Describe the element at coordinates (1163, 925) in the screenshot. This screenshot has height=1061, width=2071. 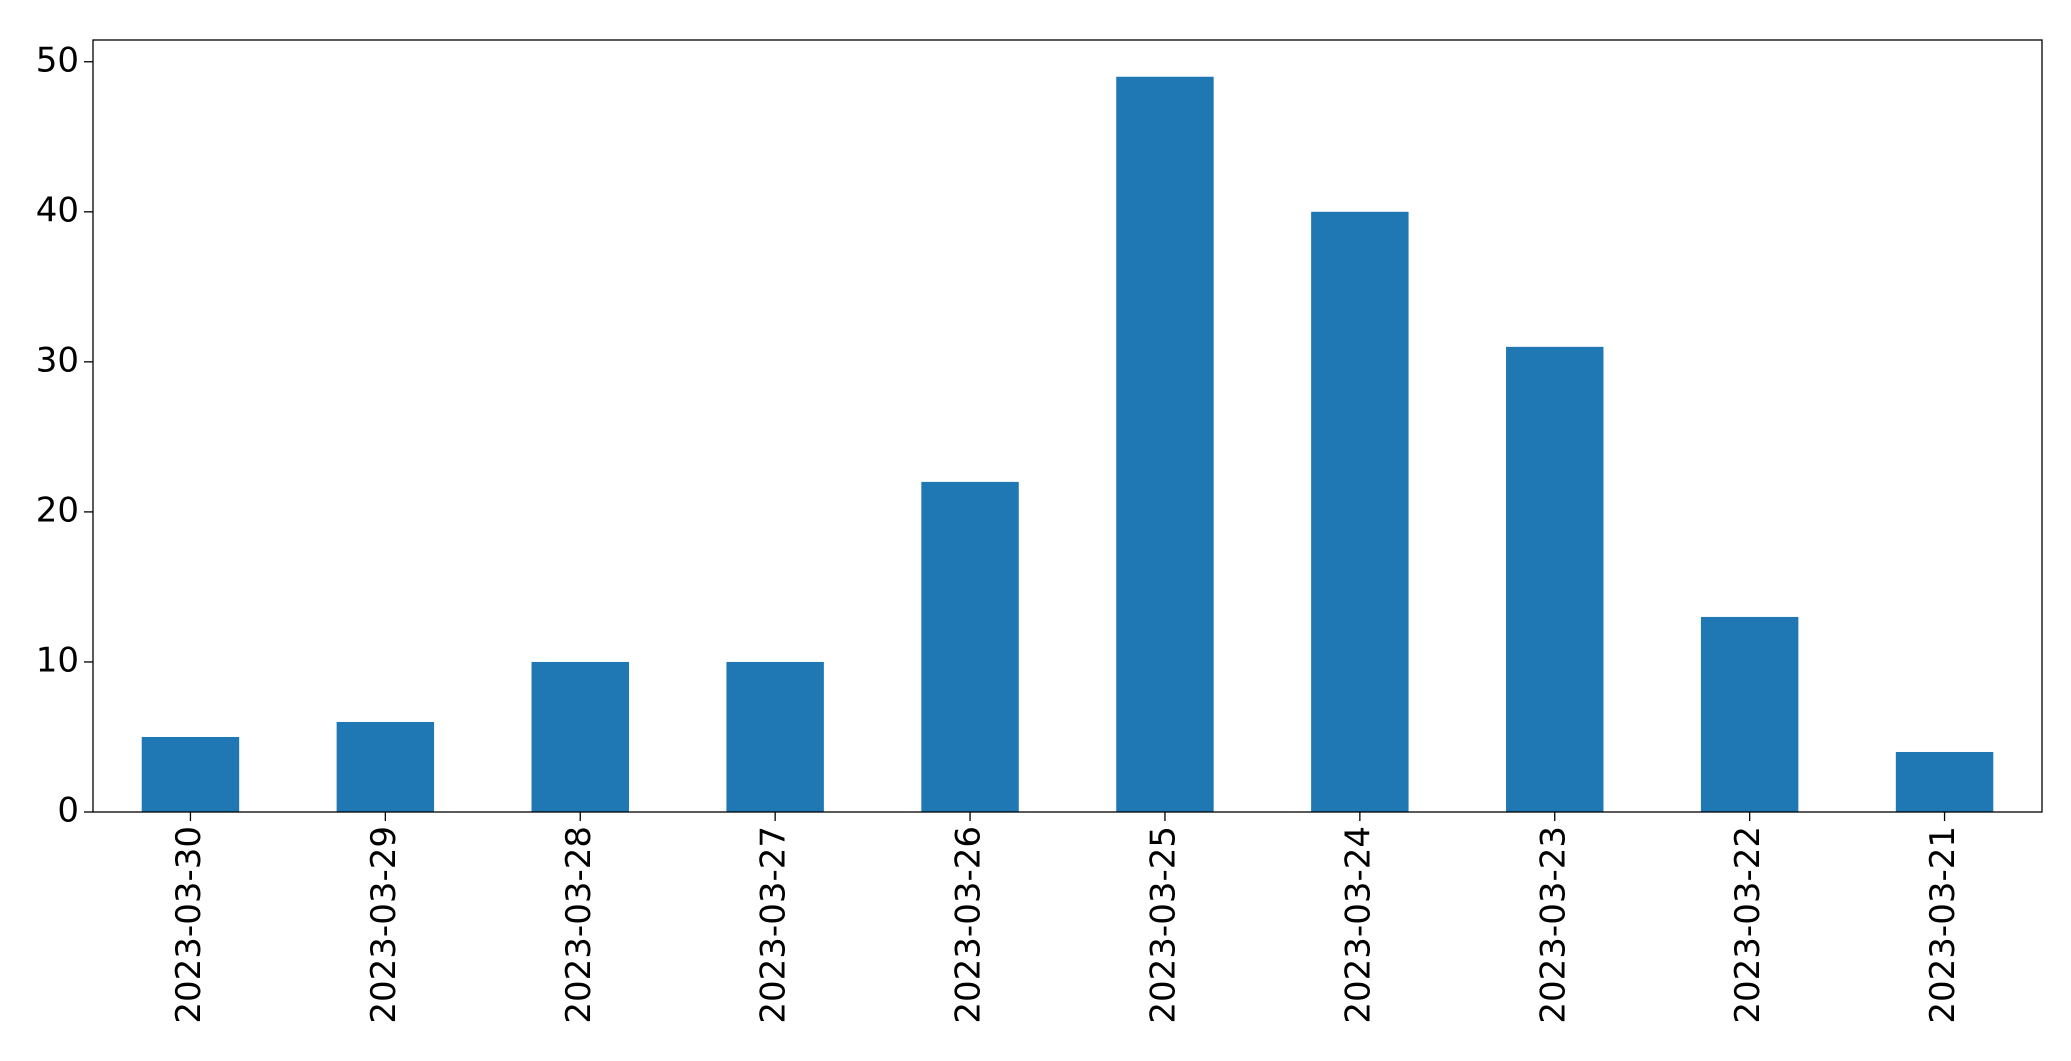
I see `x-tick-label: 2023-03-25` at that location.